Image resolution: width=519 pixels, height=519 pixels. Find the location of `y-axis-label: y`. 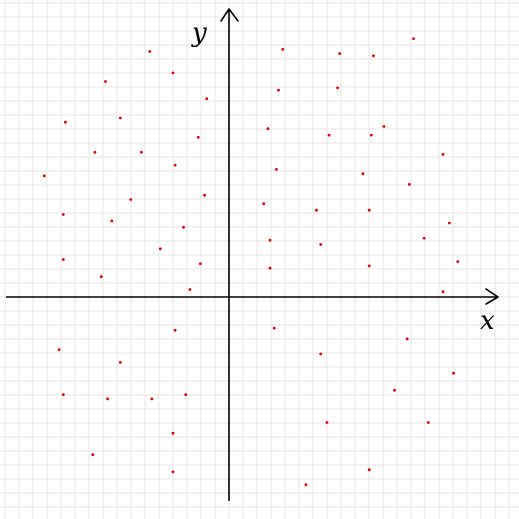

y-axis-label: y is located at coordinates (199, 33).